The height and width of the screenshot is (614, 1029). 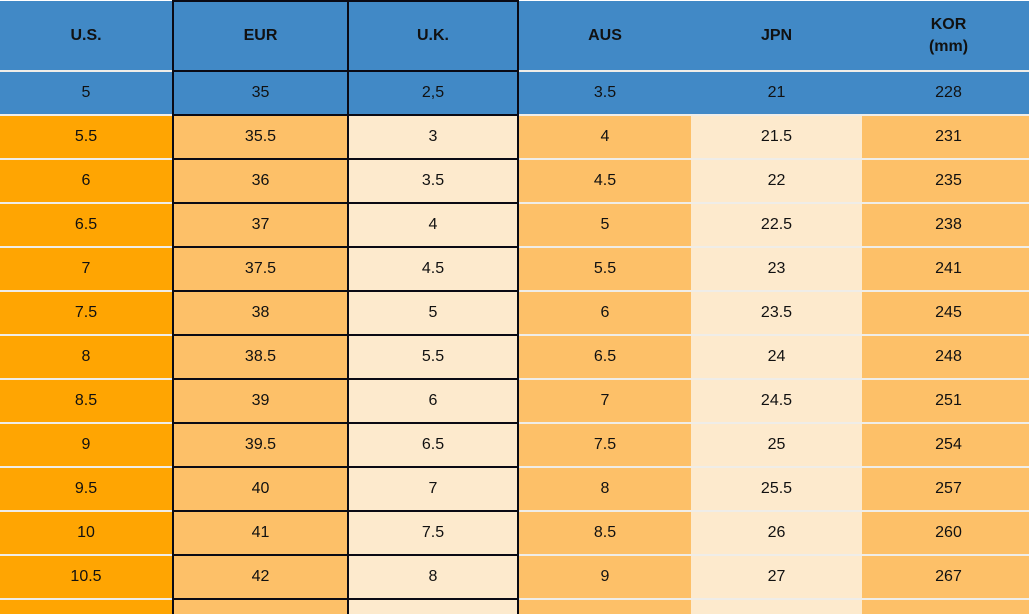 What do you see at coordinates (260, 606) in the screenshot?
I see `cell-eur: 43` at bounding box center [260, 606].